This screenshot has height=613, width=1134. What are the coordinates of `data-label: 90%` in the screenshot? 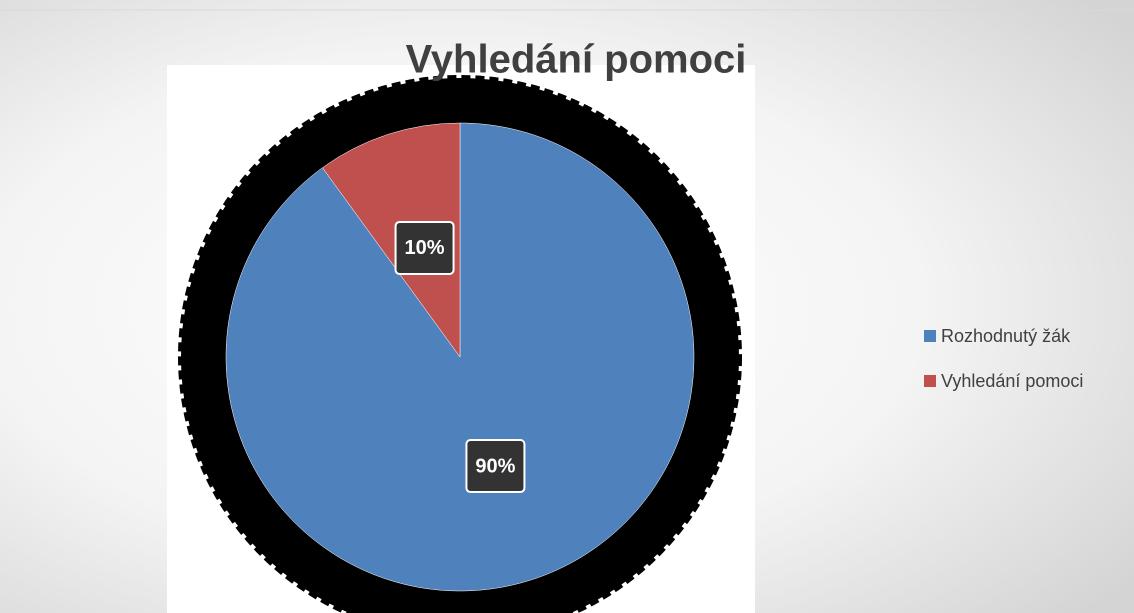 It's located at (495, 466).